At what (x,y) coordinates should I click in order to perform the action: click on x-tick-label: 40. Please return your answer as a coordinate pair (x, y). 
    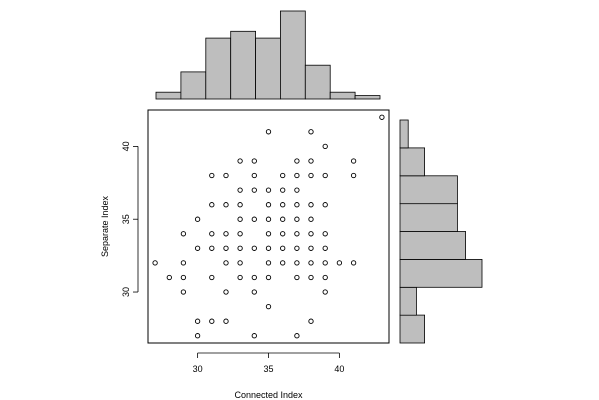
    Looking at the image, I should click on (339, 369).